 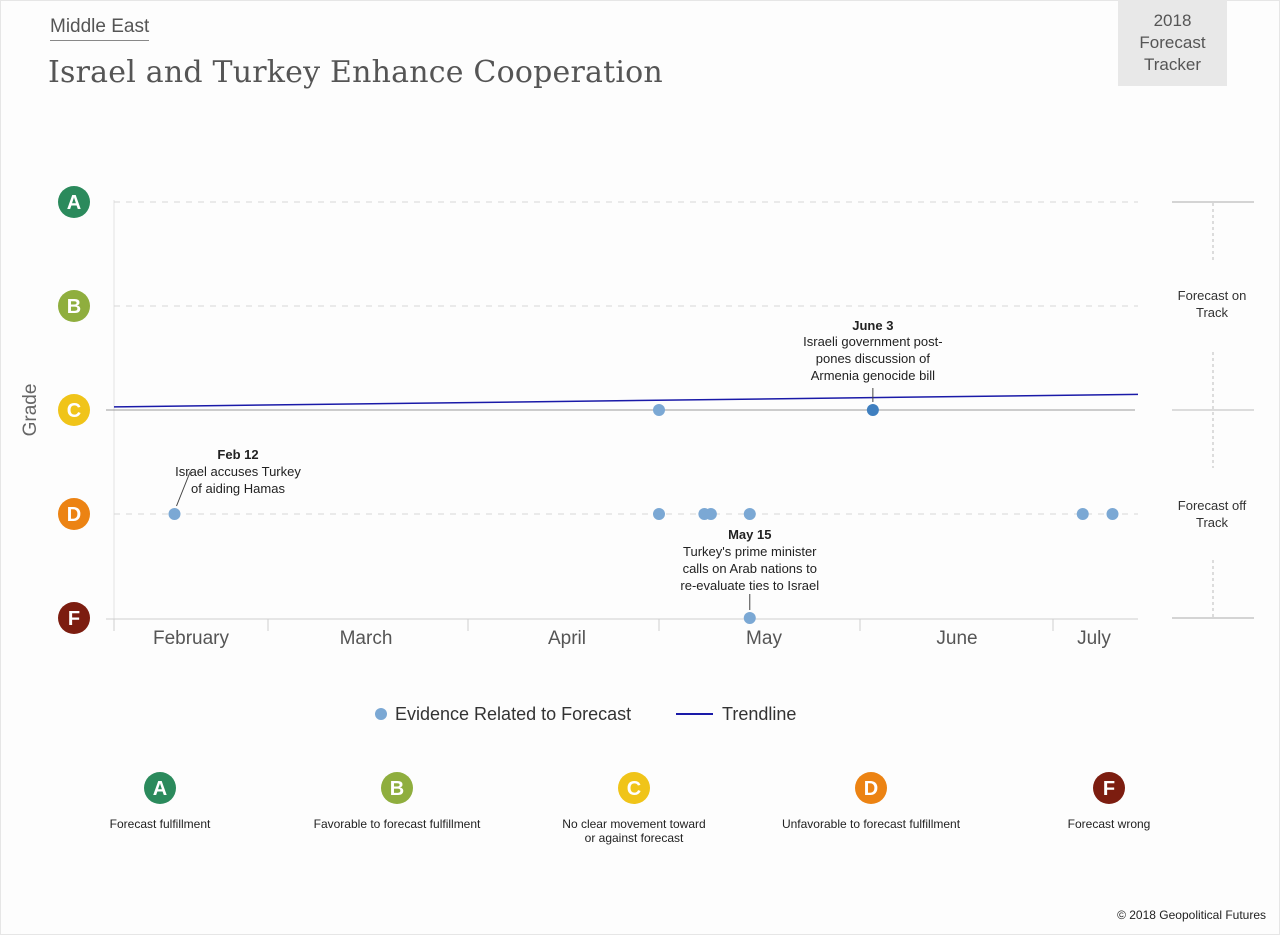 I want to click on key-grade-f-badge, so click(x=1109, y=788).